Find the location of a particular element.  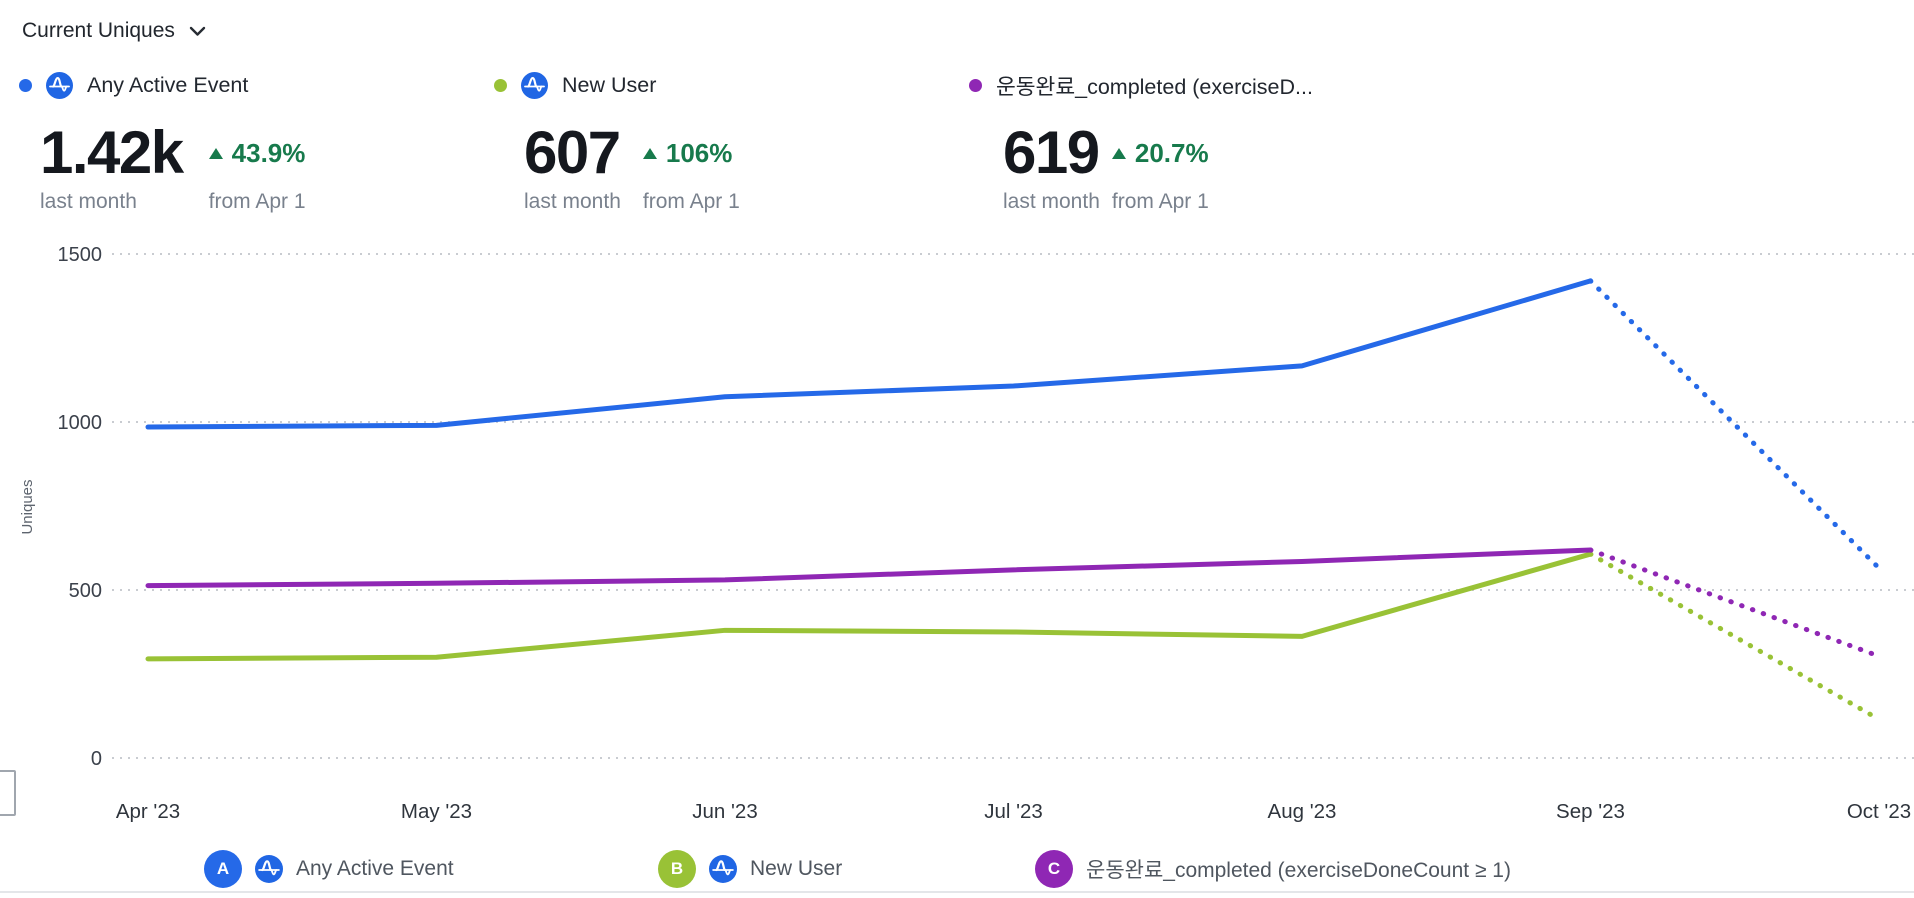

x-tick-label: May '23 is located at coordinates (436, 811).